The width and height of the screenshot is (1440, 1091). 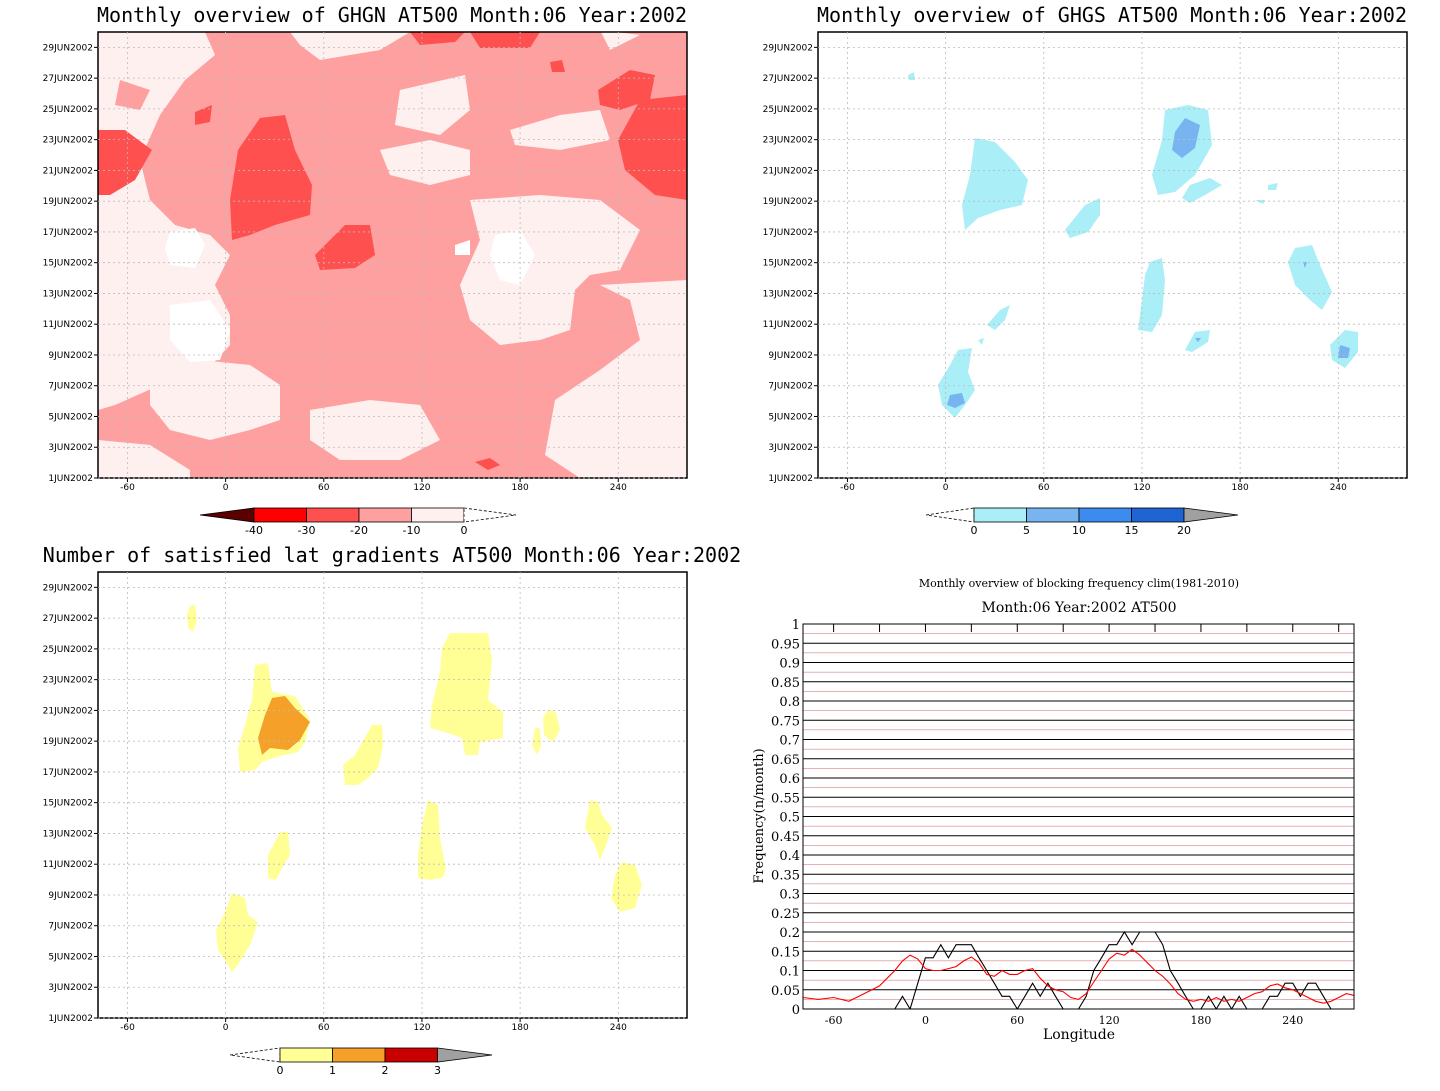 I want to click on ghgs-y-tick-label: 7JUN2002, so click(x=790, y=387).